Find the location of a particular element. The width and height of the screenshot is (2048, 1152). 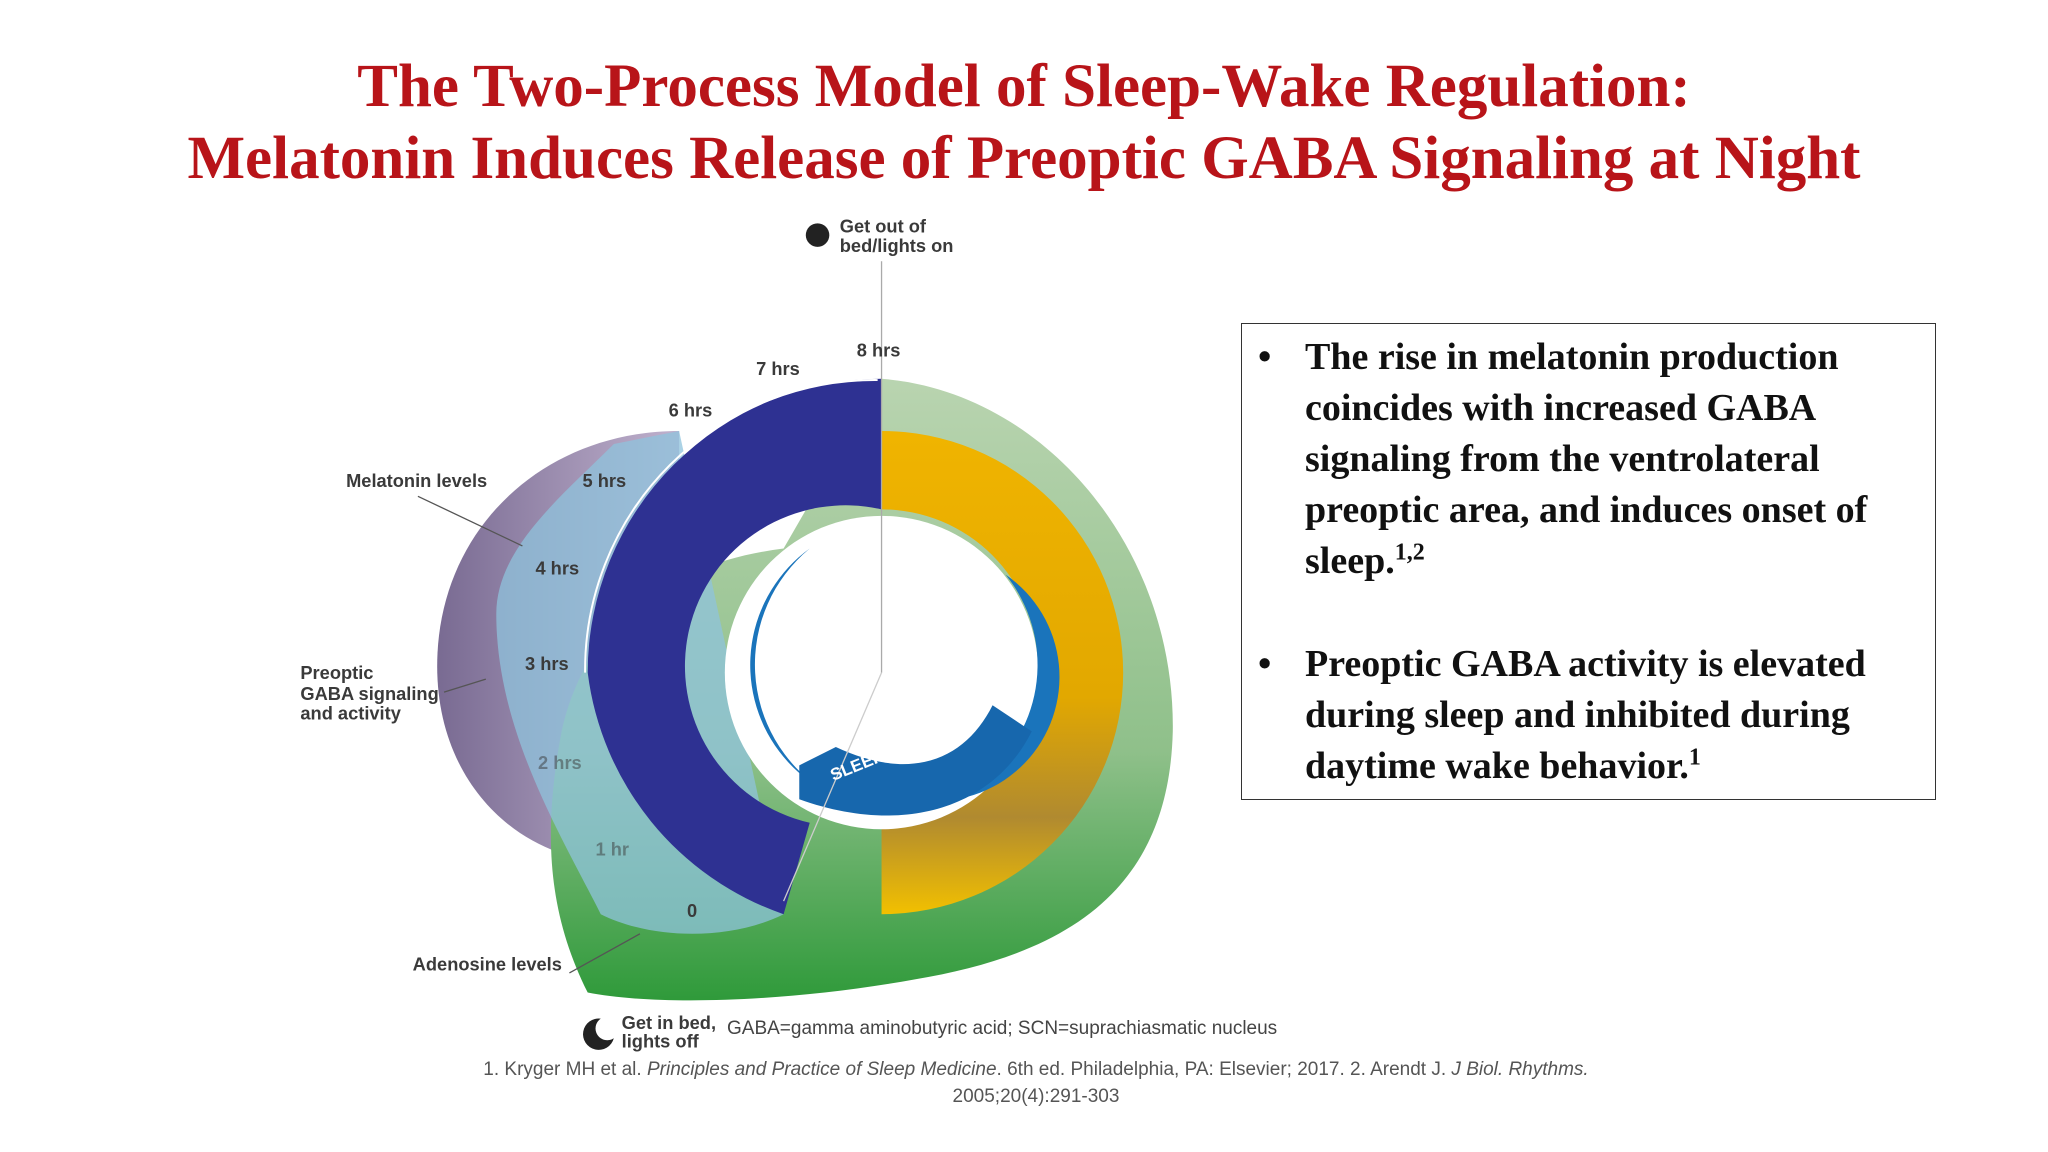

sleep-label: lights off is located at coordinates (661, 1040).